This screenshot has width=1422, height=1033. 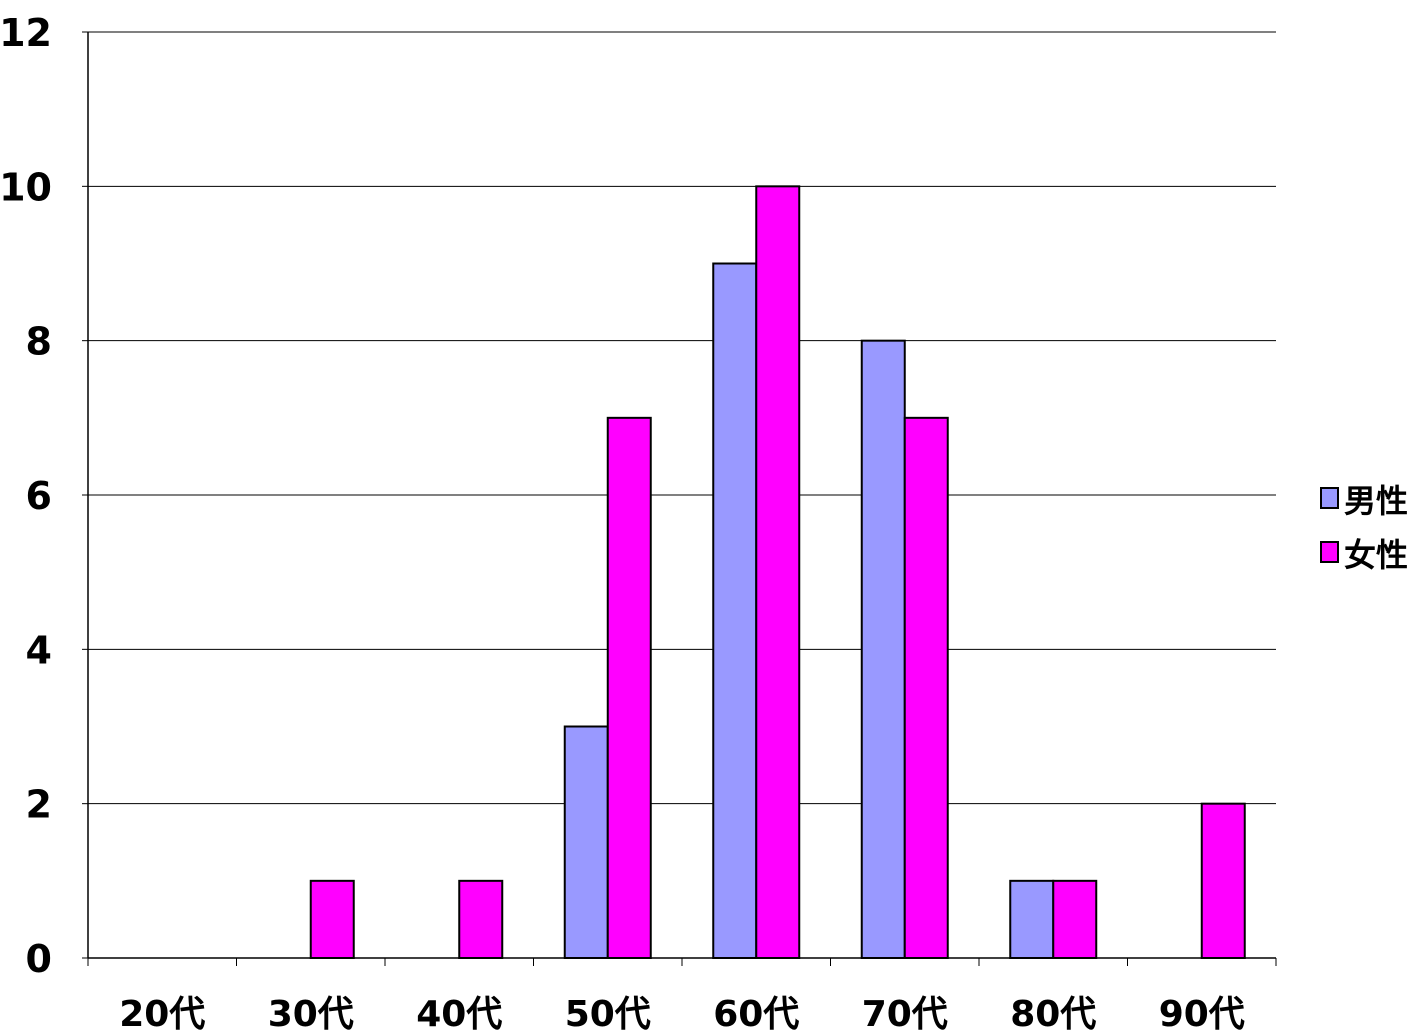 I want to click on bar-female-90代, so click(x=1223, y=881).